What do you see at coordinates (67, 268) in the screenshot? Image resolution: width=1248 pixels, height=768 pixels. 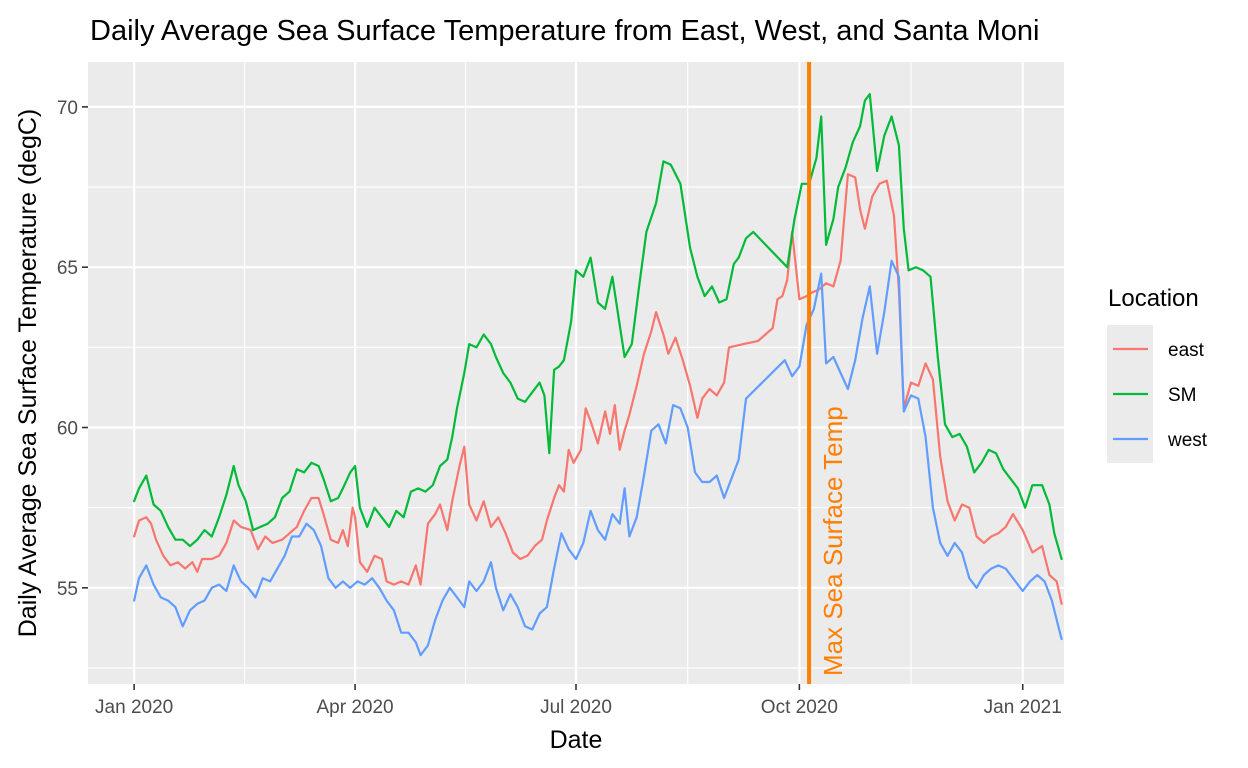 I see `y-tick-label: 65` at bounding box center [67, 268].